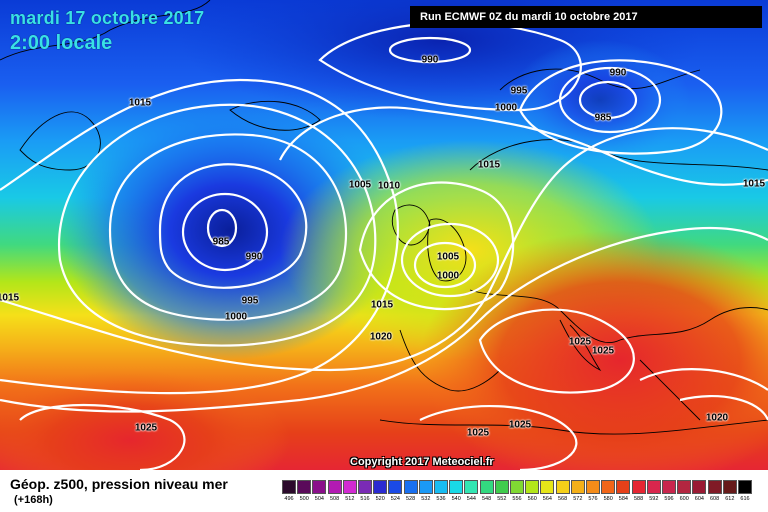  What do you see at coordinates (608, 499) in the screenshot?
I see `legend-value: 580` at bounding box center [608, 499].